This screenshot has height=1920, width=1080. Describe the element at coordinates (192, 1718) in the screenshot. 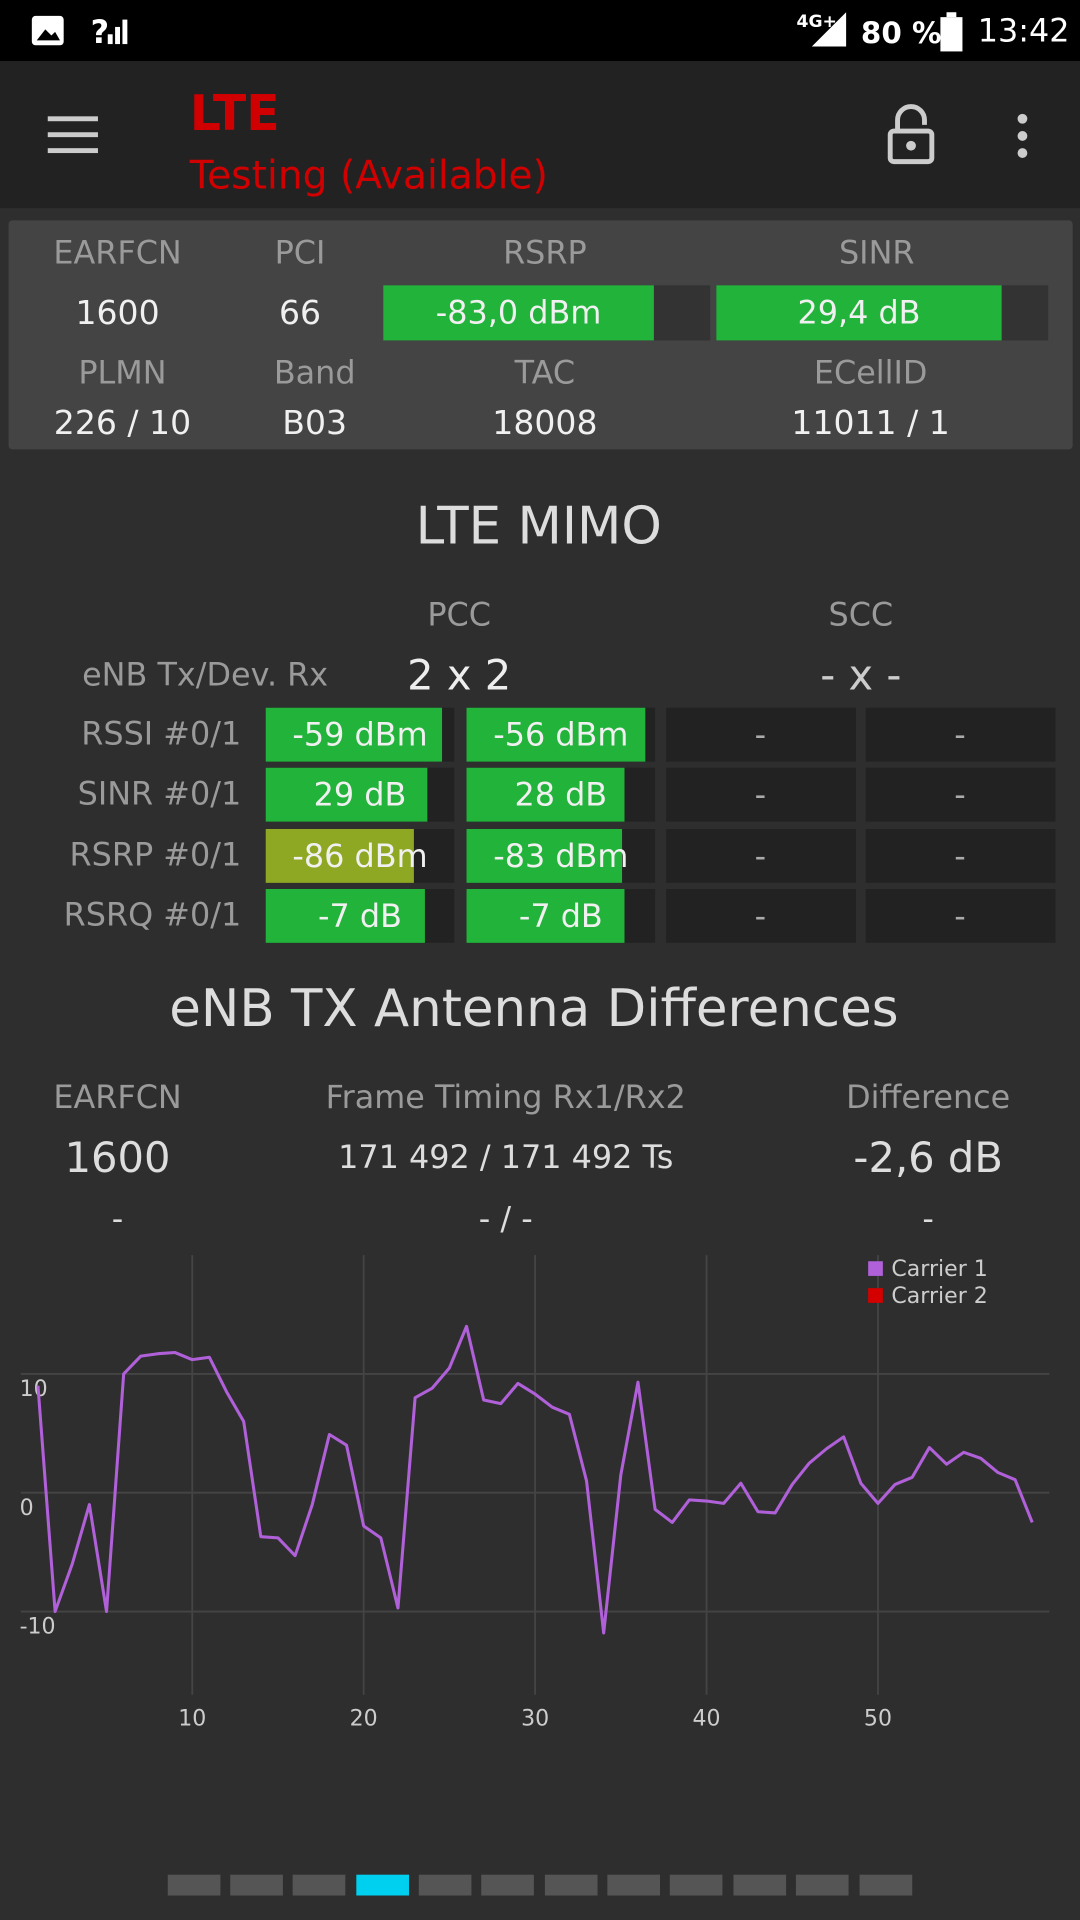

I see `x-tick-label: 10` at that location.